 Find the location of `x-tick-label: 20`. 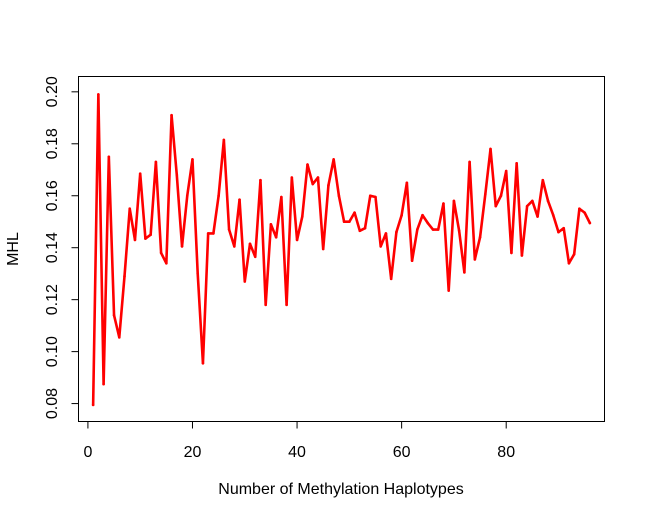

x-tick-label: 20 is located at coordinates (193, 452).